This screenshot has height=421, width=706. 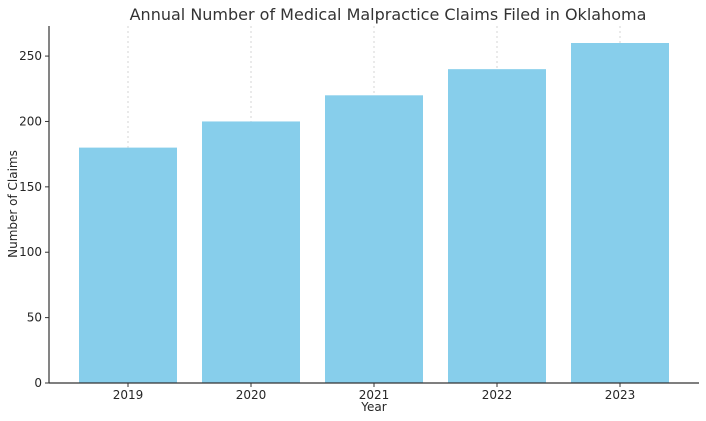 I want to click on bar-2019, so click(x=128, y=265).